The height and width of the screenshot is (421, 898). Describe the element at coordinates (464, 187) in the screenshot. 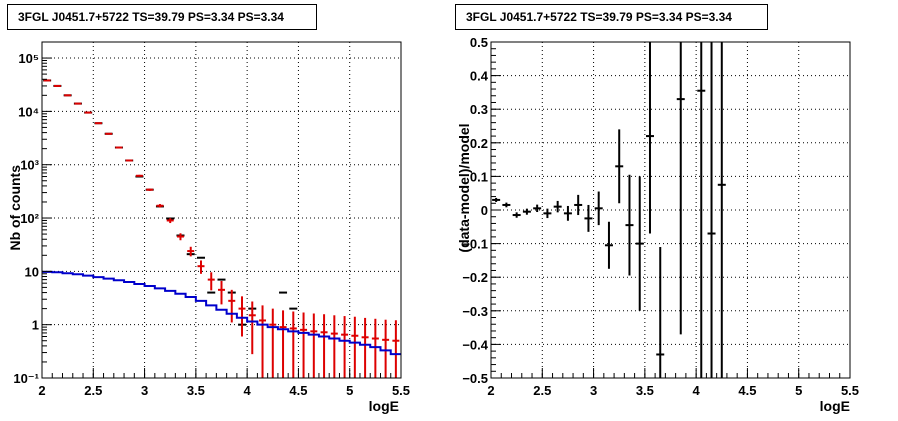

I see `y-axis-label: (data-model)/model` at that location.